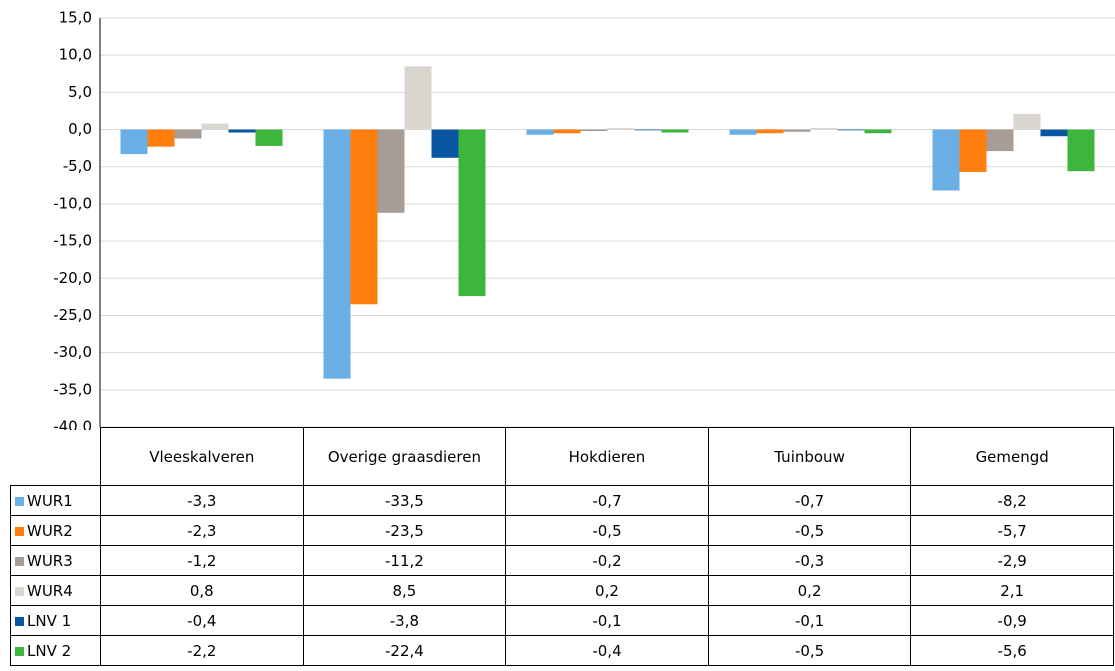 The image size is (1115, 671). Describe the element at coordinates (404, 620) in the screenshot. I see `value-cell: -3,8` at that location.